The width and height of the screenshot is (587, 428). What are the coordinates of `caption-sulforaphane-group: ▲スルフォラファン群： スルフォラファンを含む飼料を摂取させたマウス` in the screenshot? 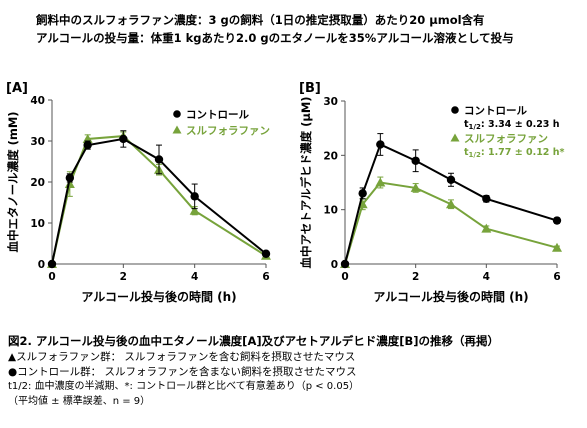 It's located at (182, 357).